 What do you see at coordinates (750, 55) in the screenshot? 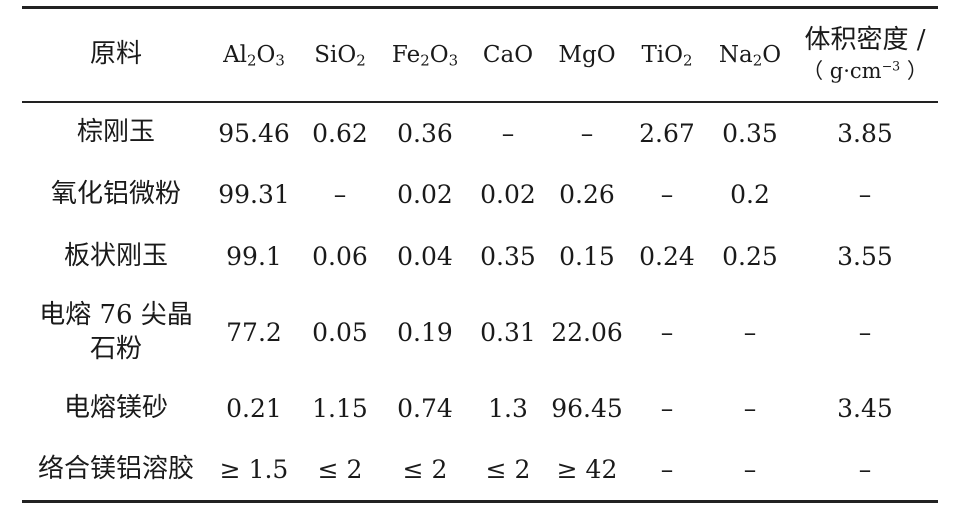
I see `header-na2o: Na2O` at bounding box center [750, 55].